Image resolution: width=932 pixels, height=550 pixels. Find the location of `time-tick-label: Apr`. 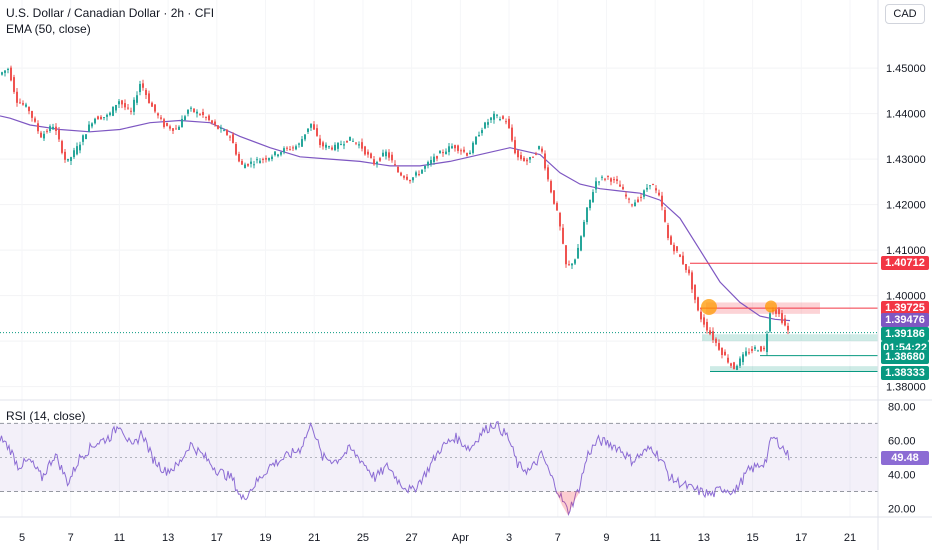

time-tick-label: Apr is located at coordinates (460, 538).